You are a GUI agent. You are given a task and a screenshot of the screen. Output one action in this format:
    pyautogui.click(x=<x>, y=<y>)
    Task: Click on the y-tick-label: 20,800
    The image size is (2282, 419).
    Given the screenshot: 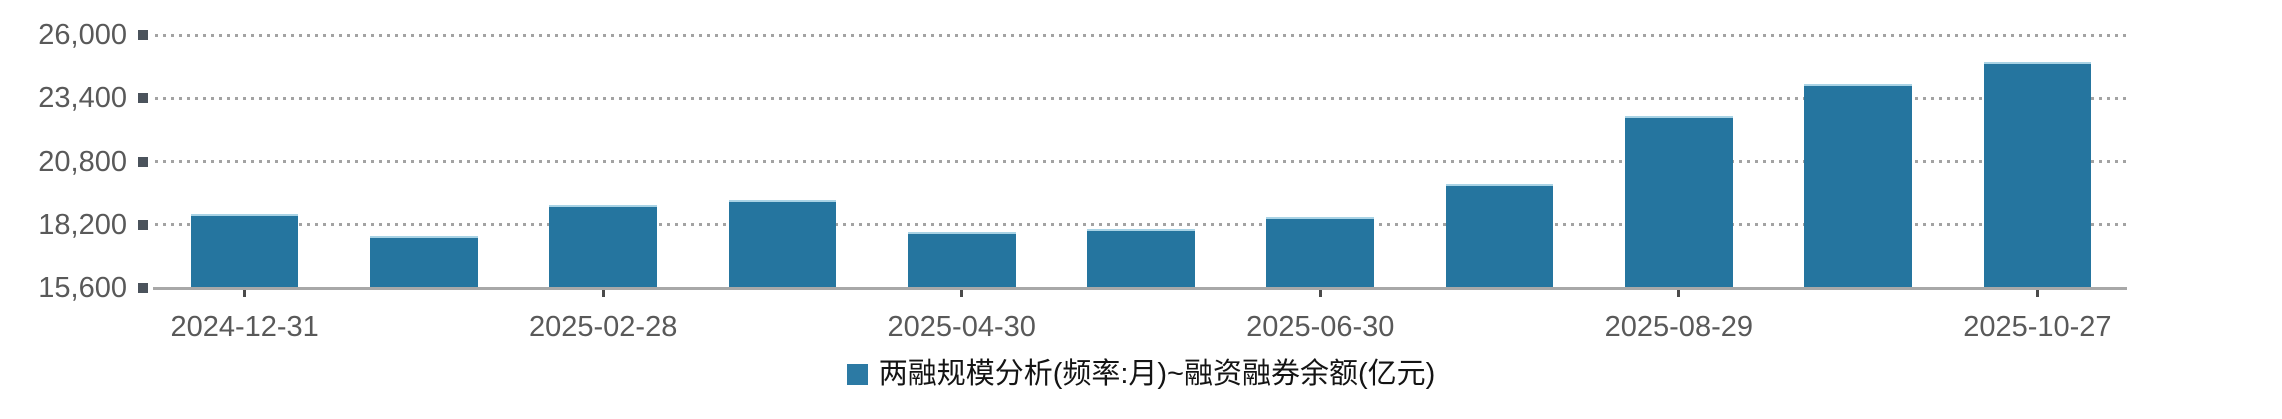 What is the action you would take?
    pyautogui.click(x=82, y=161)
    